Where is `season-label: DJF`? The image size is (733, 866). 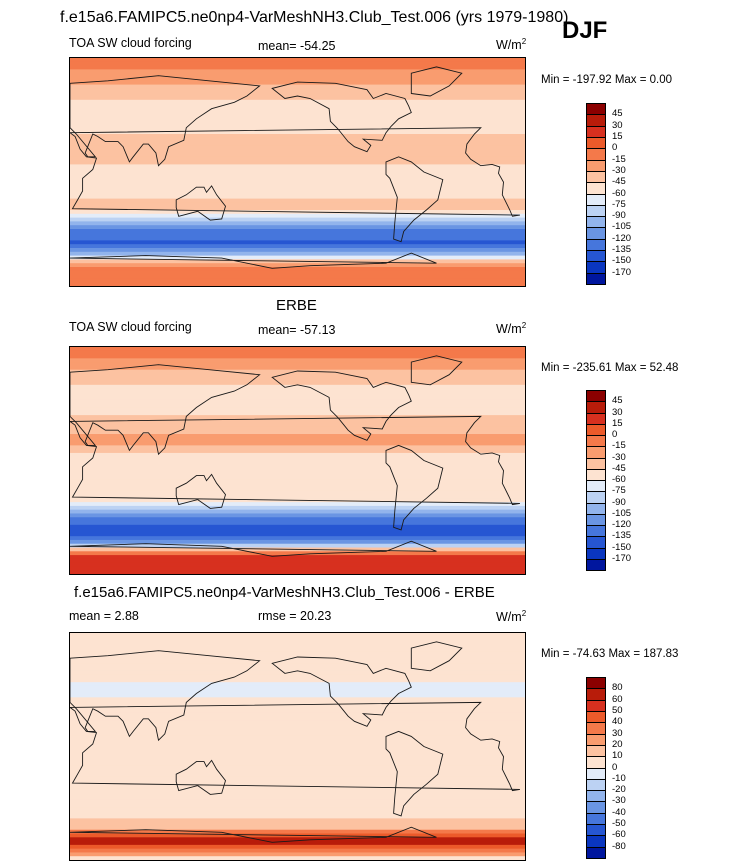
season-label: DJF is located at coordinates (585, 30).